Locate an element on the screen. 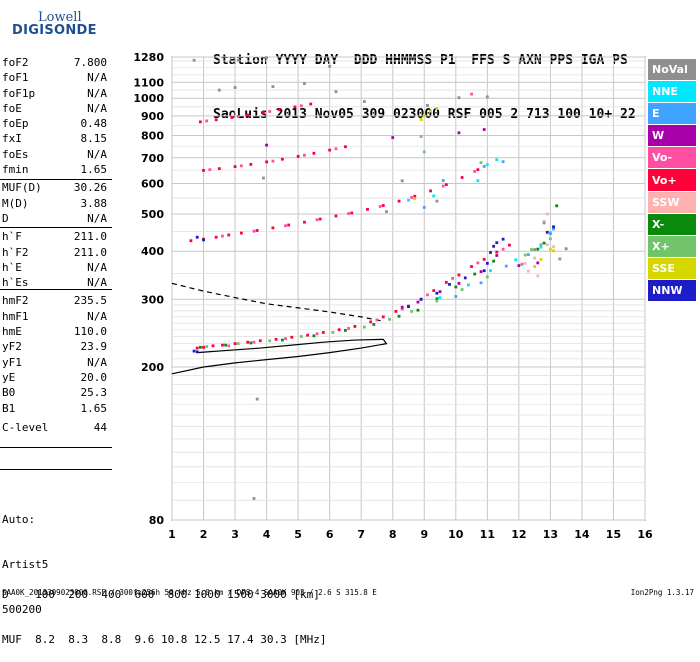 Image resolution: width=700 pixels, height=662 pixels. param-row-d: D N/A is located at coordinates (57, 218).